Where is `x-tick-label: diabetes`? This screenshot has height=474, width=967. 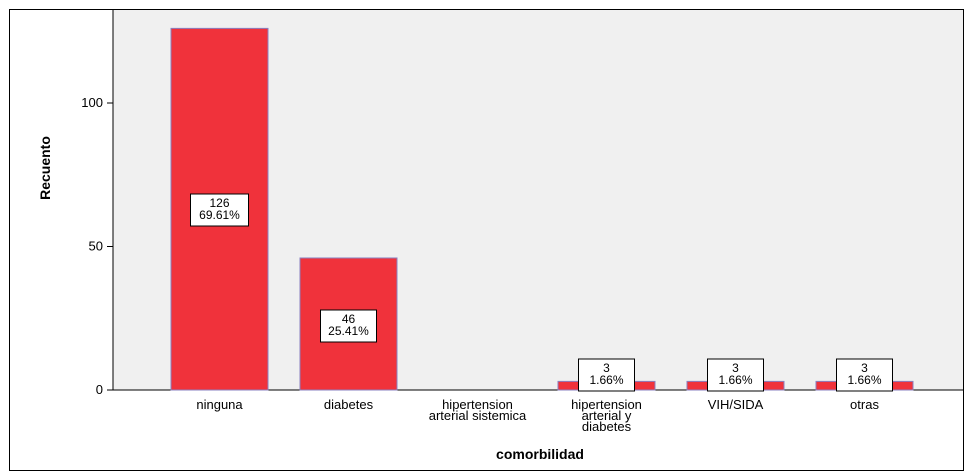 x-tick-label: diabetes is located at coordinates (349, 404).